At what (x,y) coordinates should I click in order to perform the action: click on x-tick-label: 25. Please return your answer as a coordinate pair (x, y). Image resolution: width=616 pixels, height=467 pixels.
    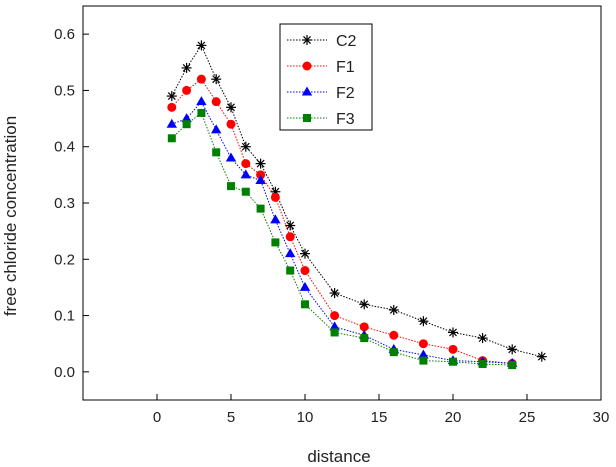
    Looking at the image, I should click on (527, 417).